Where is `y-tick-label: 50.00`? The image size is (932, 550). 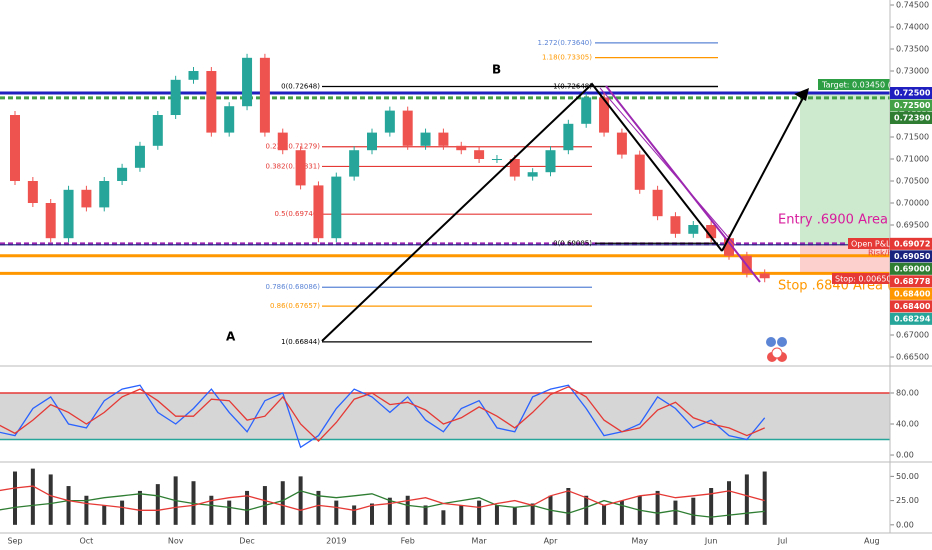
y-tick-label: 50.00 is located at coordinates (907, 476).